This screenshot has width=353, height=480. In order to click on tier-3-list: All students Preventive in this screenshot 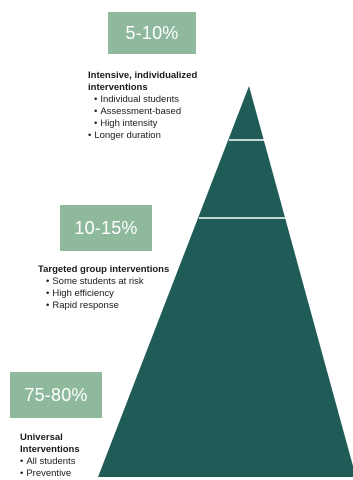, I will do `click(65, 468)`.